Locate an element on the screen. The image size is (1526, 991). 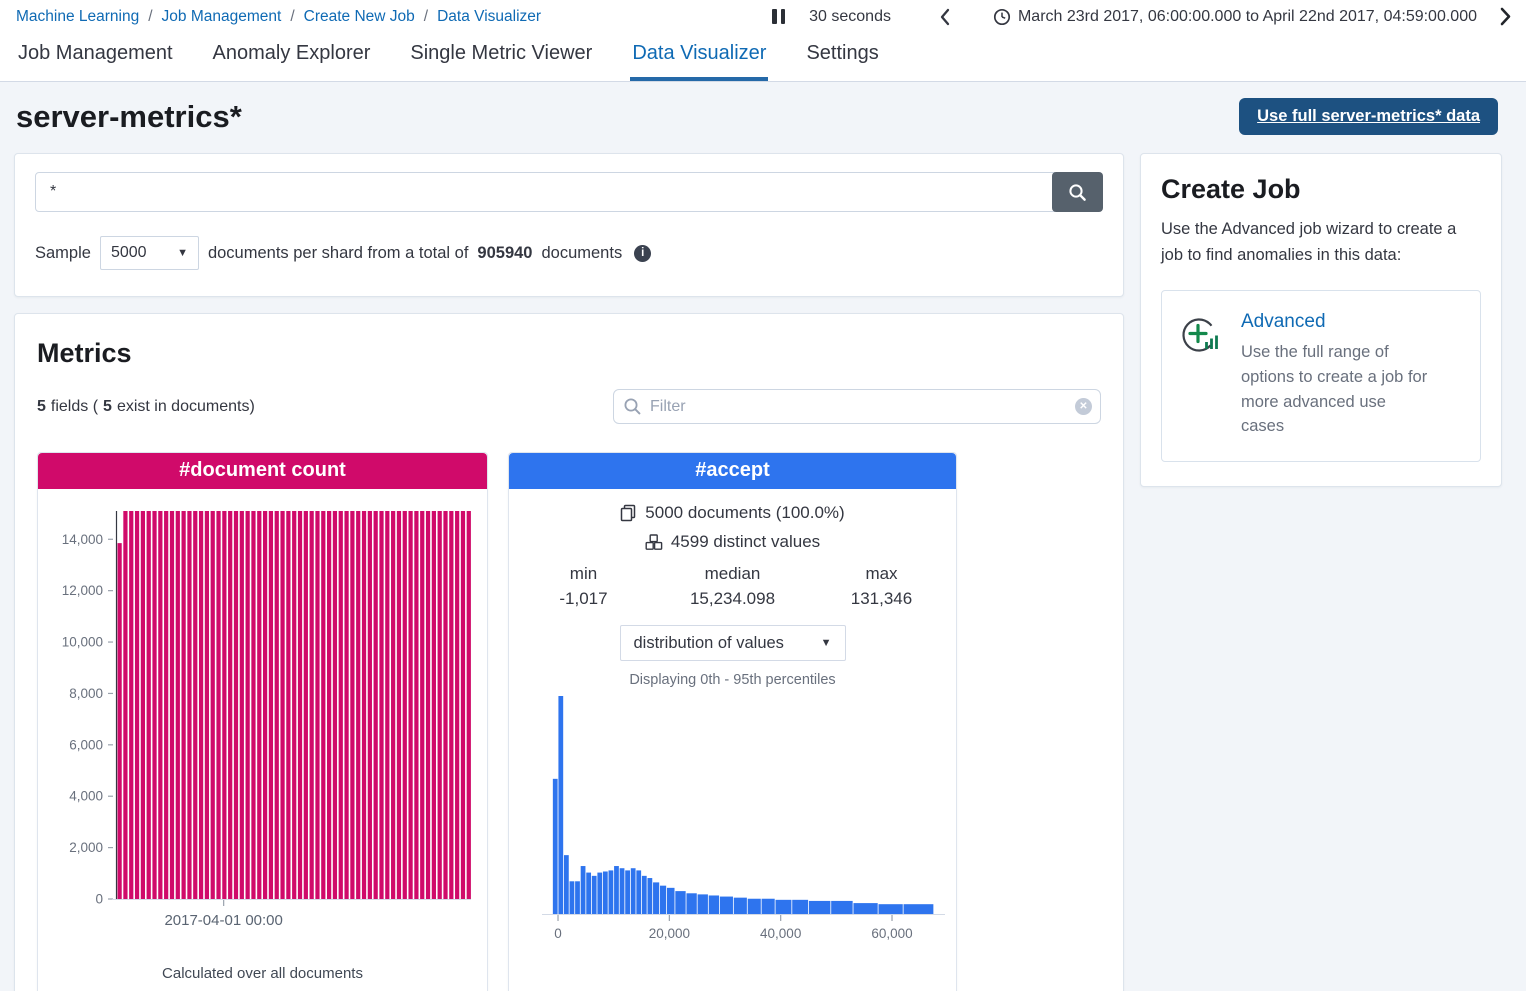
tab-anomaly-explorer: Anomaly Explorer is located at coordinates (291, 53).